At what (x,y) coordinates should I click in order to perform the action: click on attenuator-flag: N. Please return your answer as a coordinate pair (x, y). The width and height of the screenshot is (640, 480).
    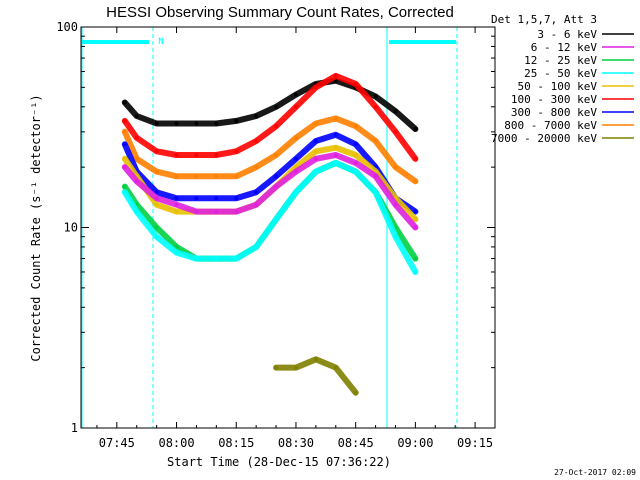
    Looking at the image, I should click on (160, 42).